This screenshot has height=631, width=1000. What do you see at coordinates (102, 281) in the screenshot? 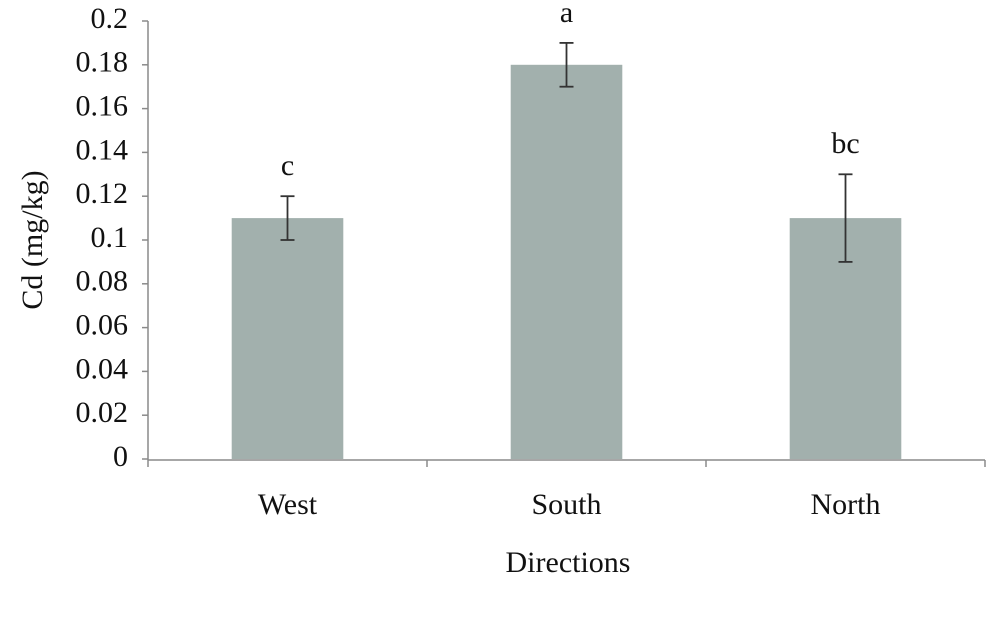
I see `y-tick-label: 0.08` at bounding box center [102, 281].